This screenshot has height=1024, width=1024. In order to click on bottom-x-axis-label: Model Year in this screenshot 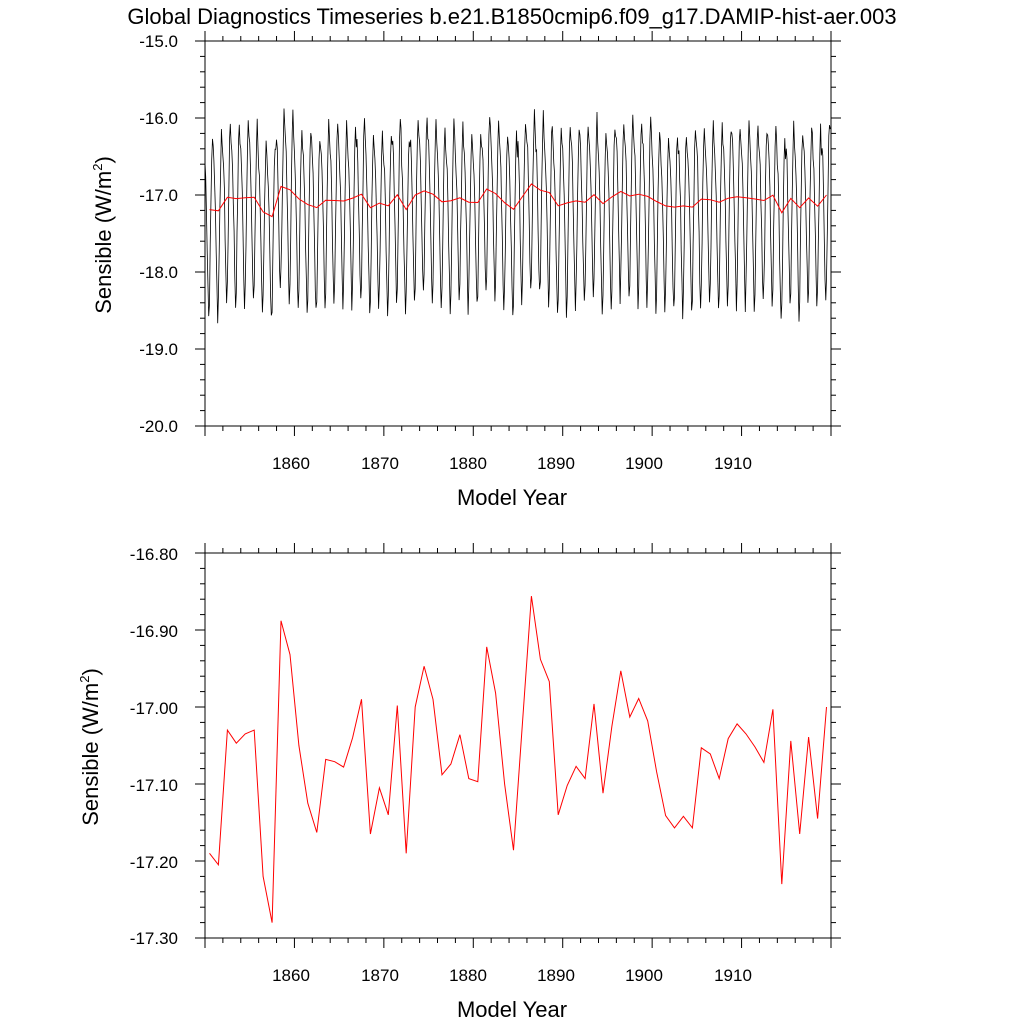, I will do `click(512, 1009)`.